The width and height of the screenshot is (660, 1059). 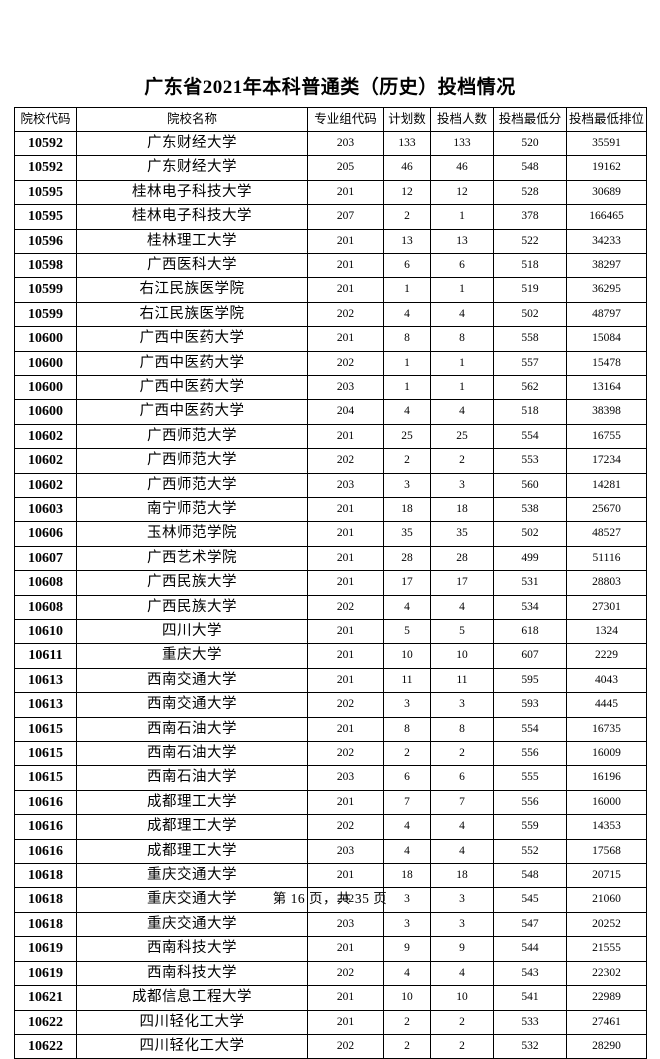 What do you see at coordinates (530, 314) in the screenshot?
I see `cell-min-score: 502` at bounding box center [530, 314].